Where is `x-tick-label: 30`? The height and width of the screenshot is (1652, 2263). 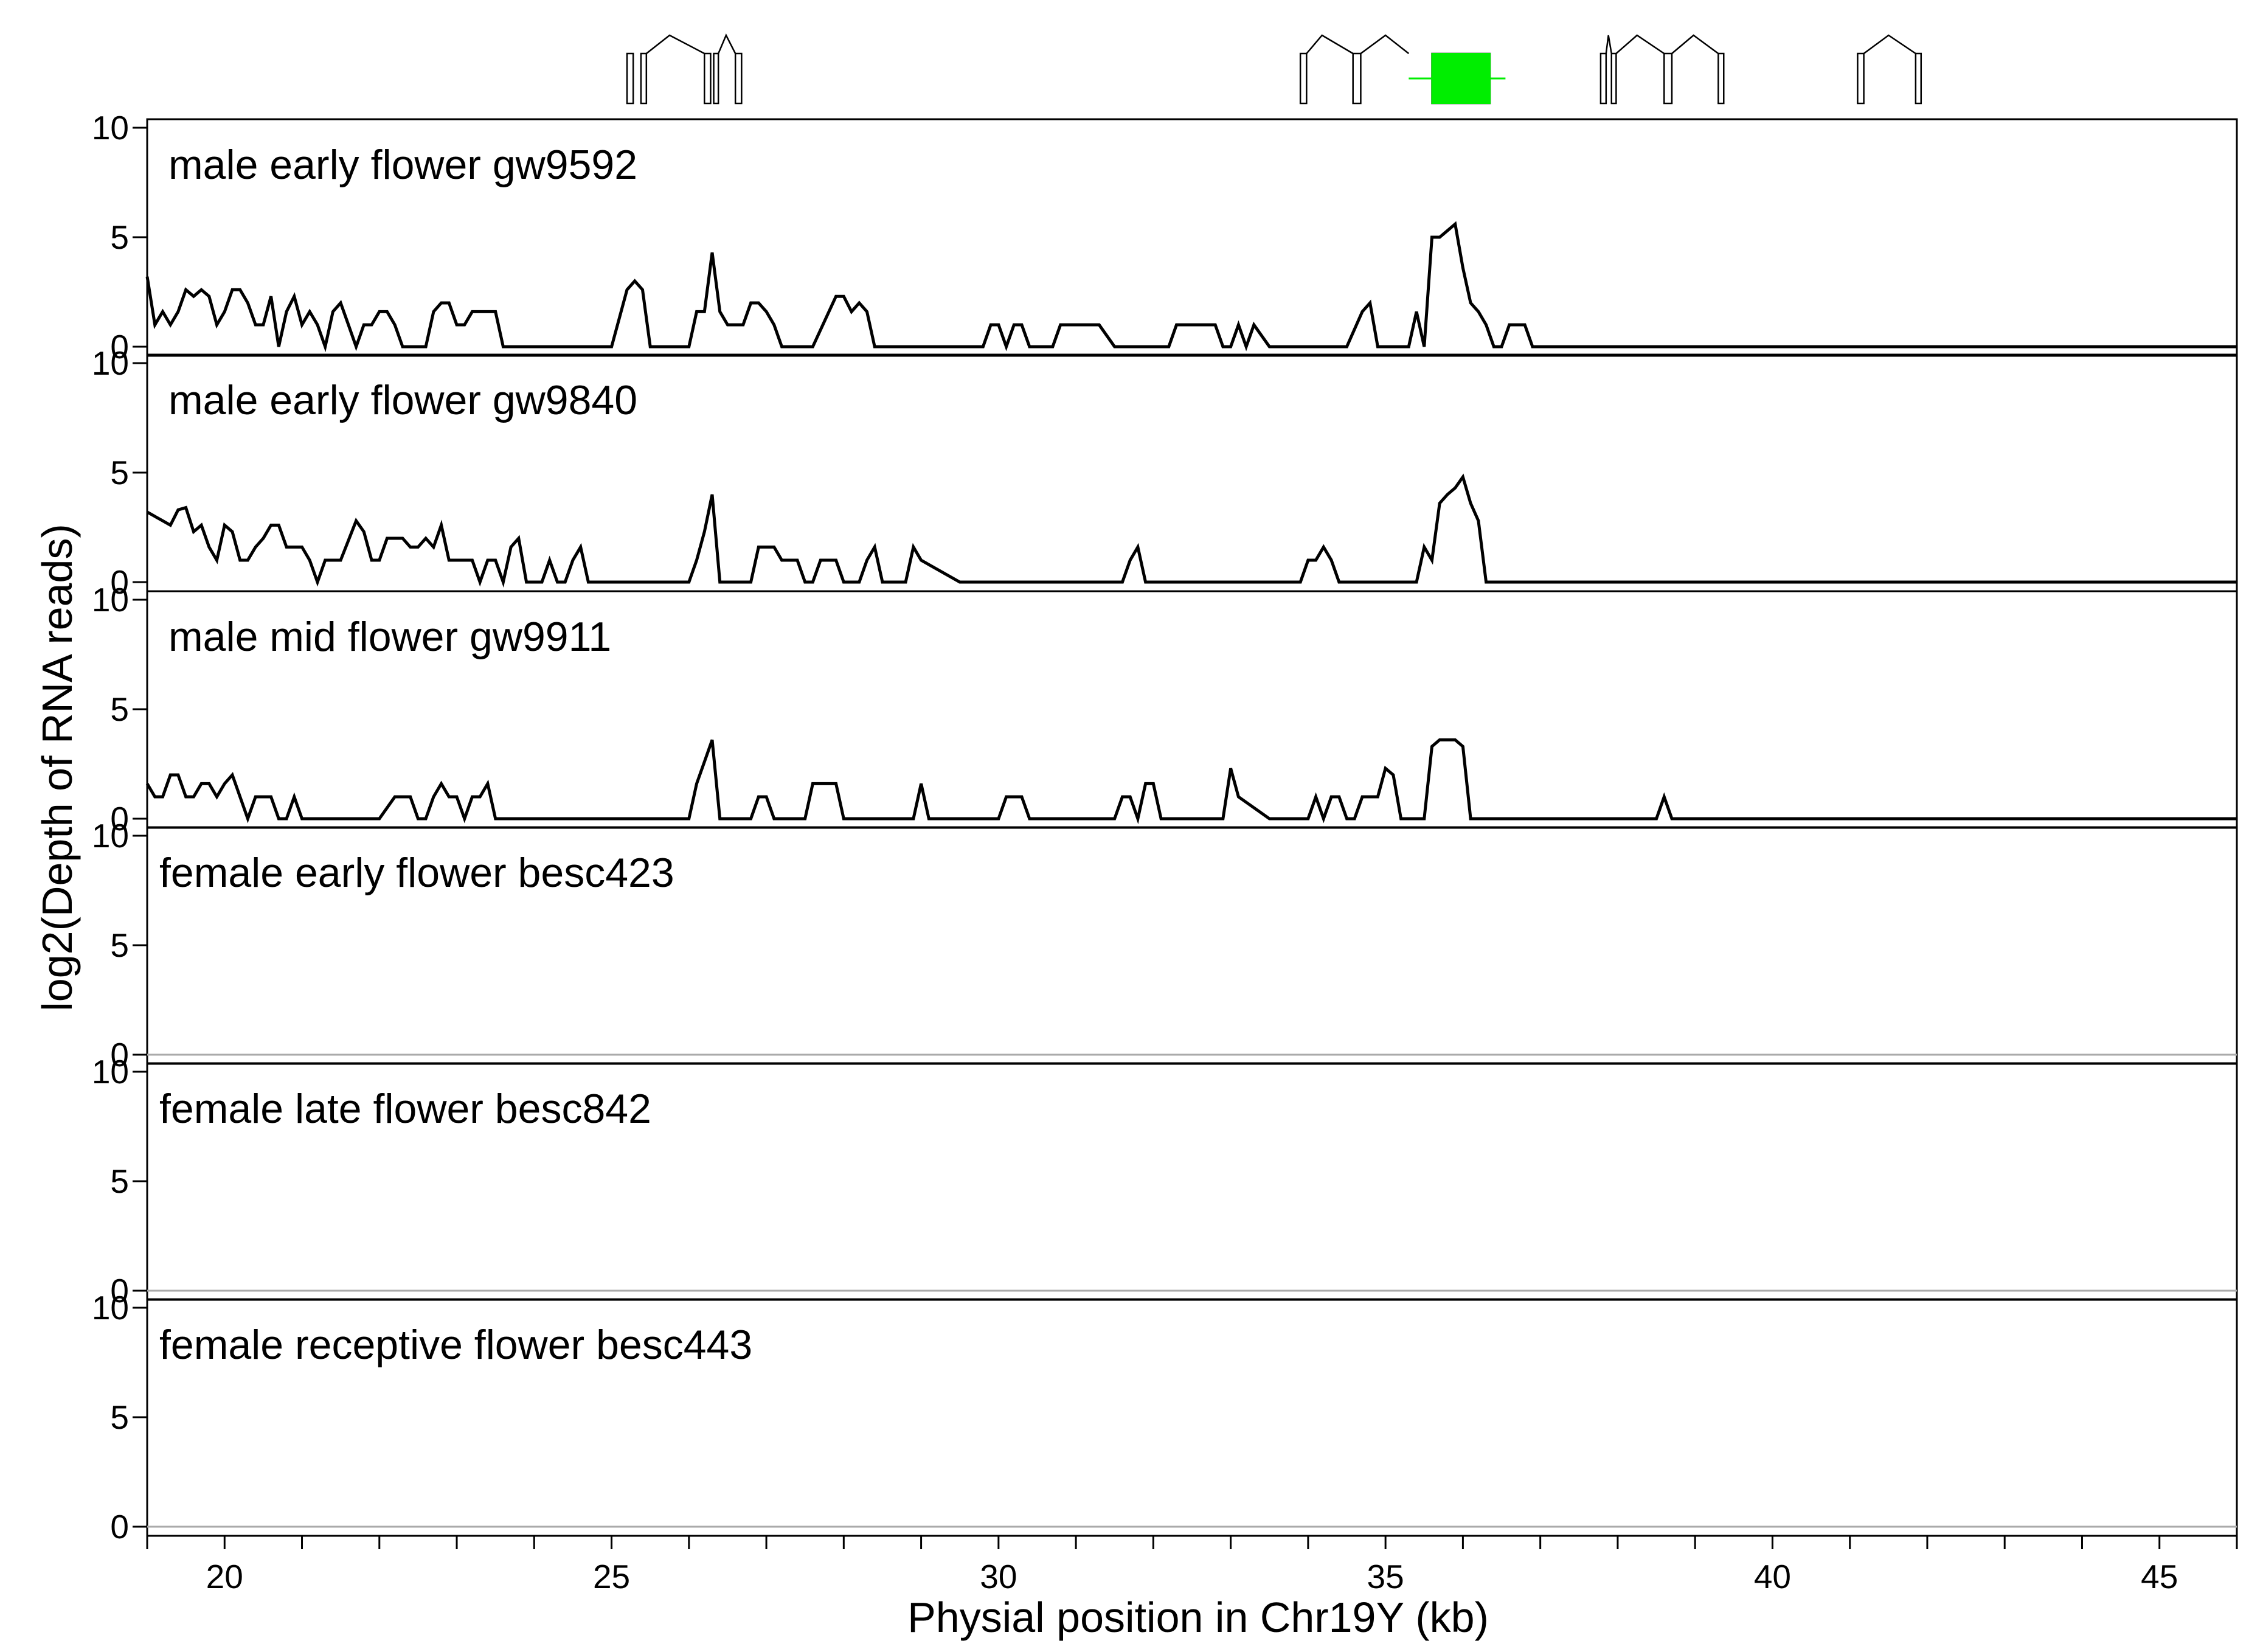 x-tick-label: 30 is located at coordinates (998, 1576).